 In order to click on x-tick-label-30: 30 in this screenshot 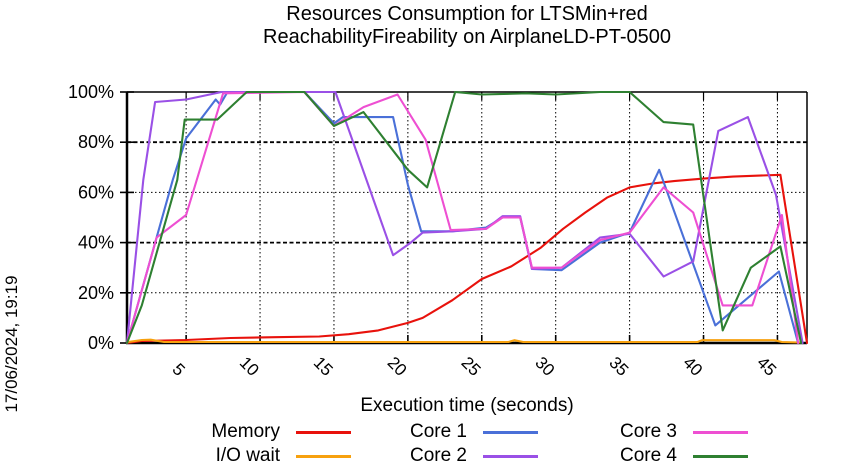, I will do `click(544, 366)`.